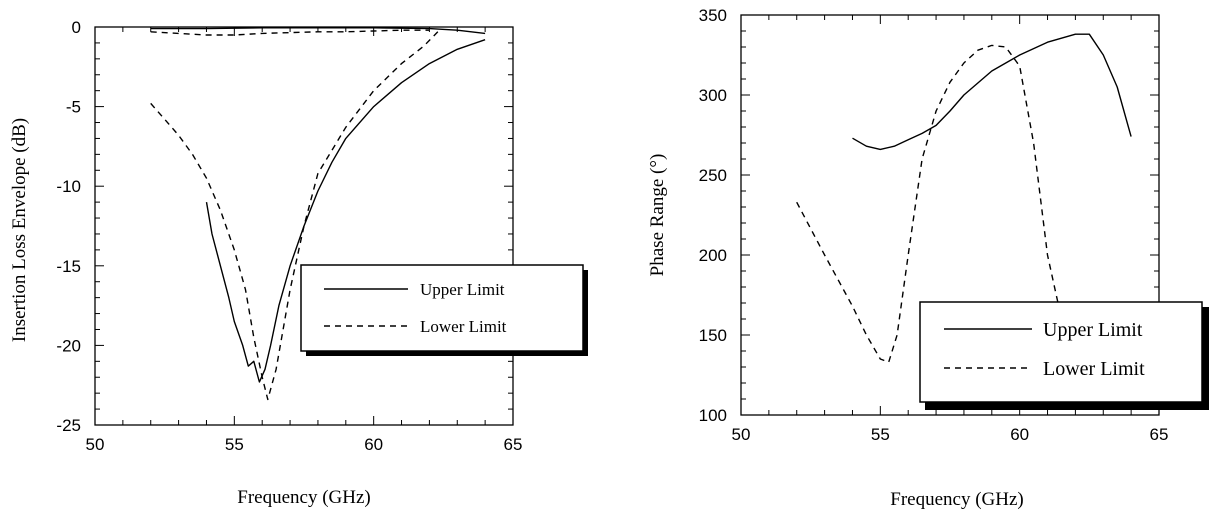 Image resolution: width=1209 pixels, height=517 pixels. Describe the element at coordinates (76, 27) in the screenshot. I see `y-tick-label: 0` at that location.